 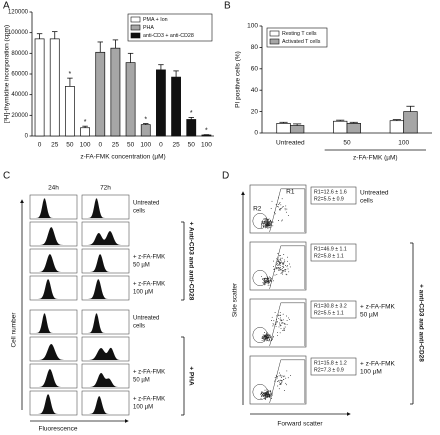 What do you see at coordinates (256, 133) in the screenshot?
I see `y-tick-label: 0` at bounding box center [256, 133].